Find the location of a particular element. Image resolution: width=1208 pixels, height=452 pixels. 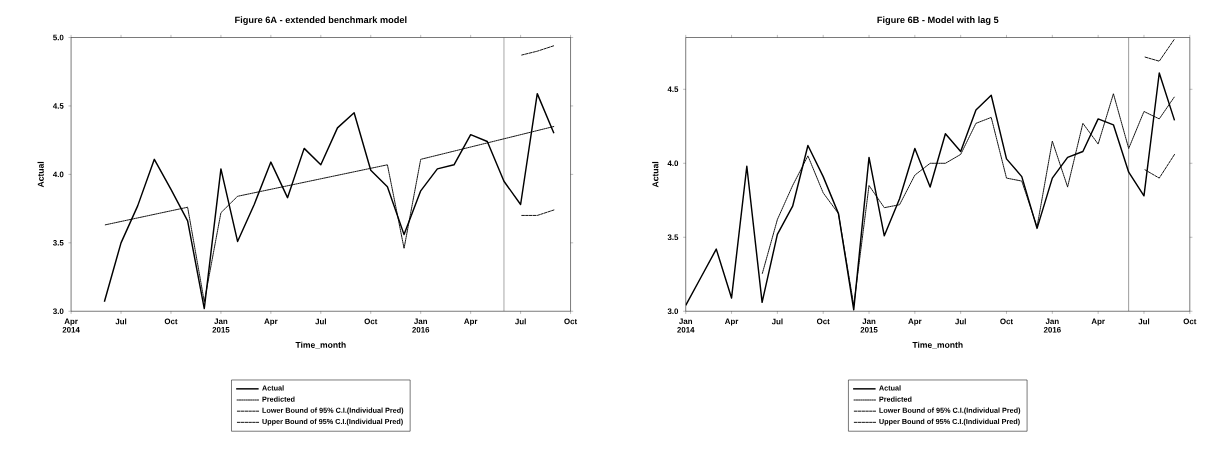

chart-title: Figure 6B - Model with lag 5 is located at coordinates (938, 20).